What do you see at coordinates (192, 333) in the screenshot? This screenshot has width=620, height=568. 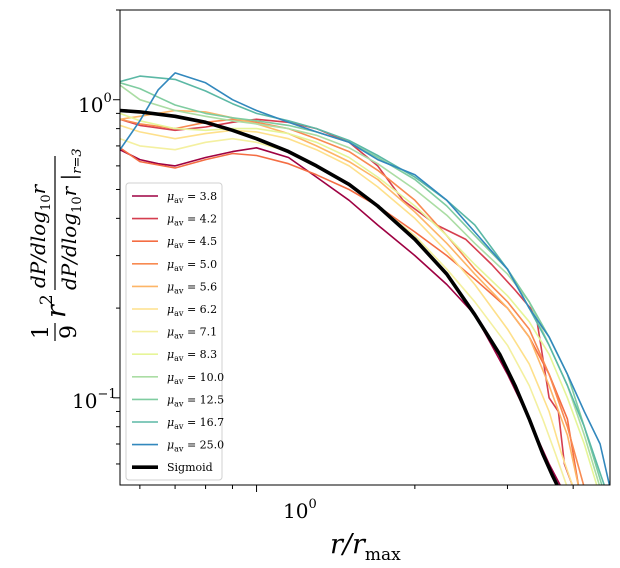 I see `legend-label-6: μav = 7.1` at bounding box center [192, 333].